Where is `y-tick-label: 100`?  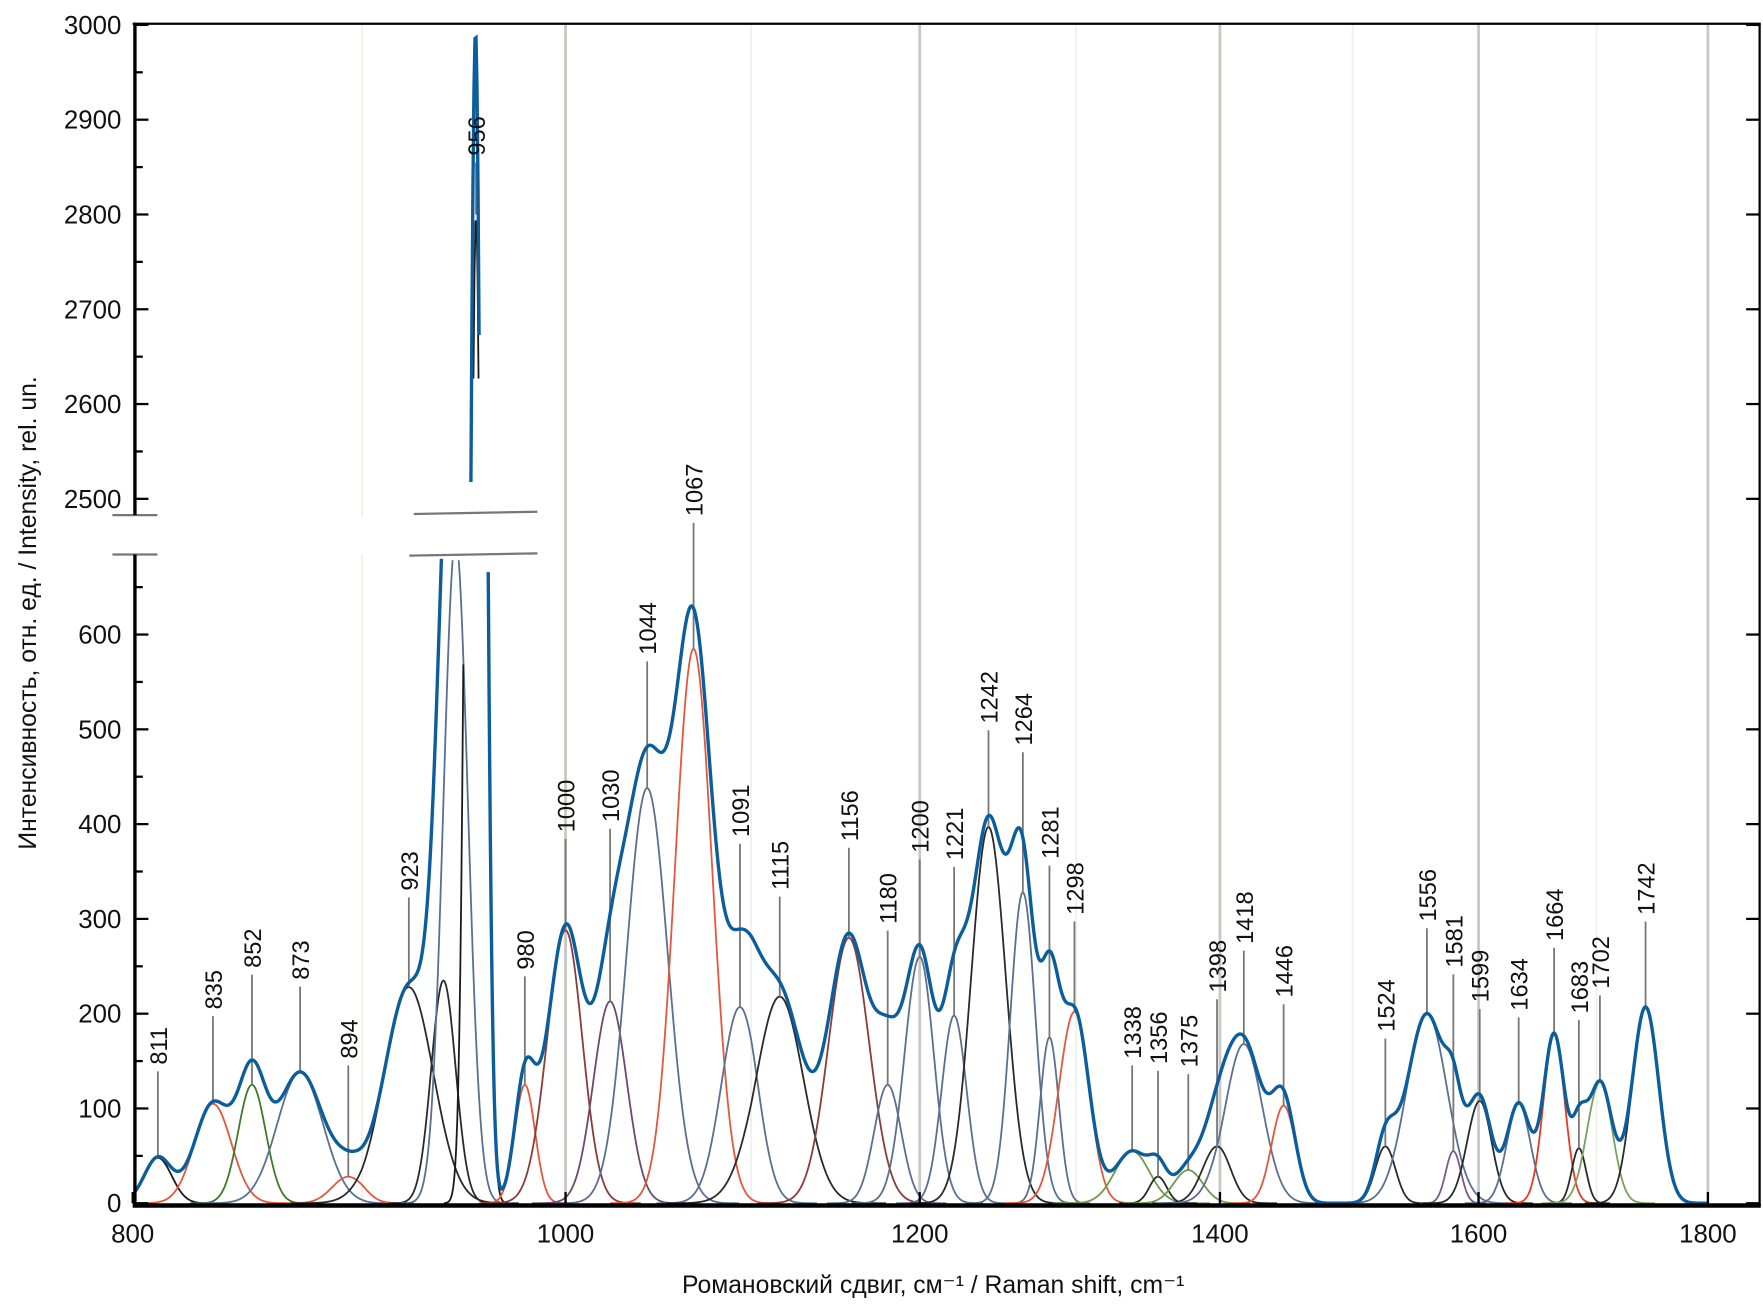
y-tick-label: 100 is located at coordinates (99, 1109).